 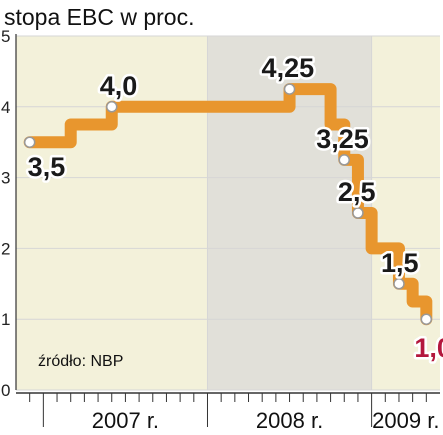 What do you see at coordinates (119, 86) in the screenshot?
I see `data-label: 4,0` at bounding box center [119, 86].